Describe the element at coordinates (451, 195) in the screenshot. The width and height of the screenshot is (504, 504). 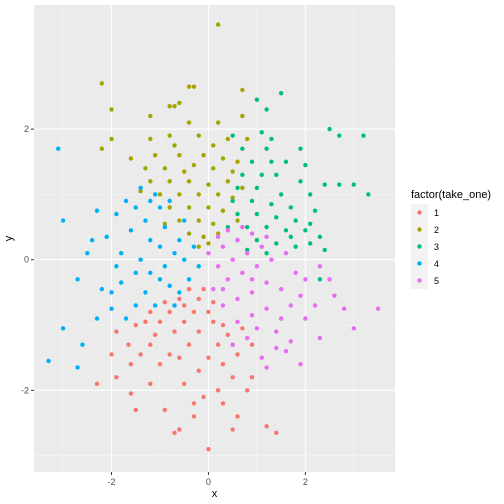
I see `legend-title: factor(take_one)` at that location.